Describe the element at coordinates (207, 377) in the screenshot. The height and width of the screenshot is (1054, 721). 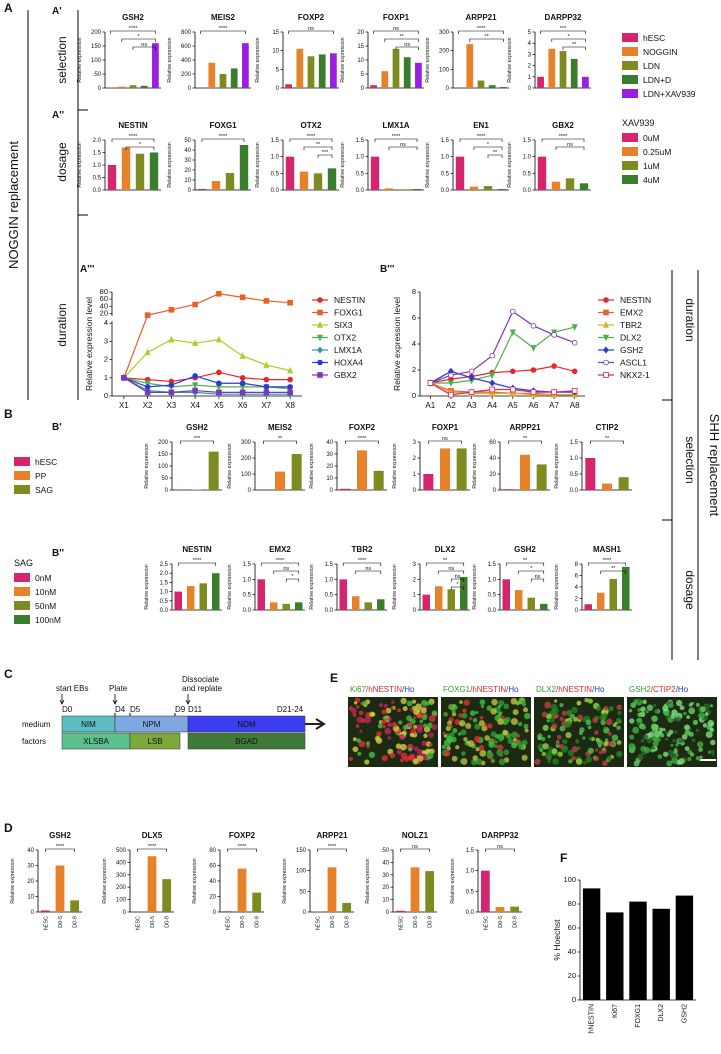
I see `series-line` at that location.